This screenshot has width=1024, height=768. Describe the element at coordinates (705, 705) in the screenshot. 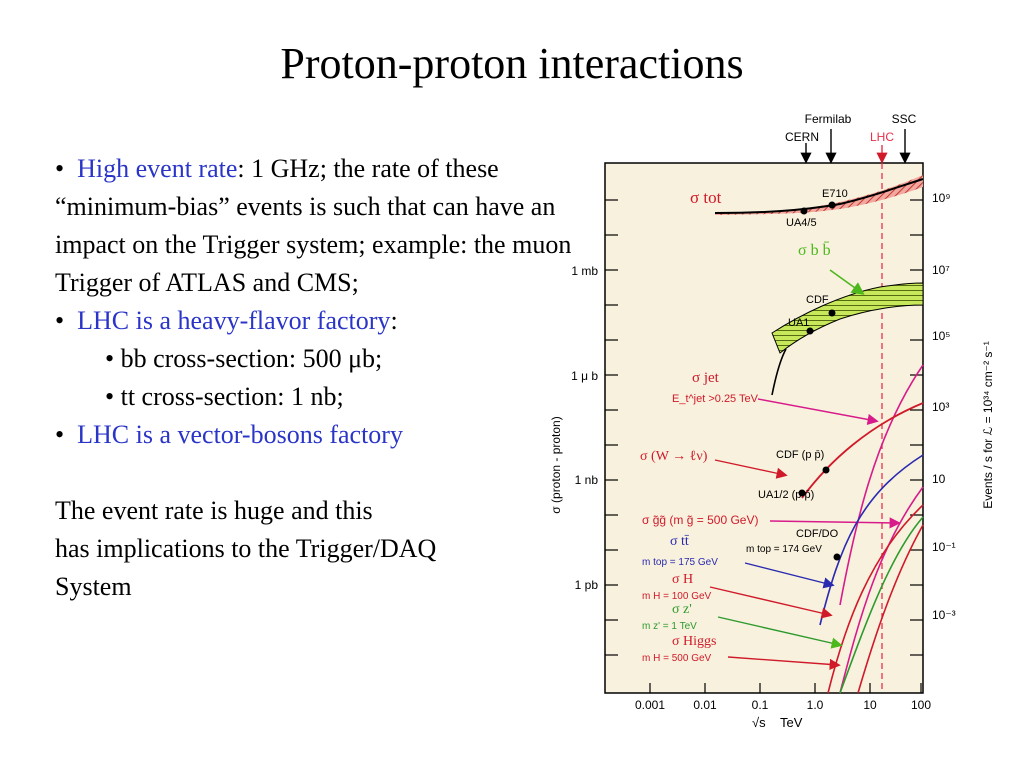

I see `x-tick-0.01: 0.01` at that location.